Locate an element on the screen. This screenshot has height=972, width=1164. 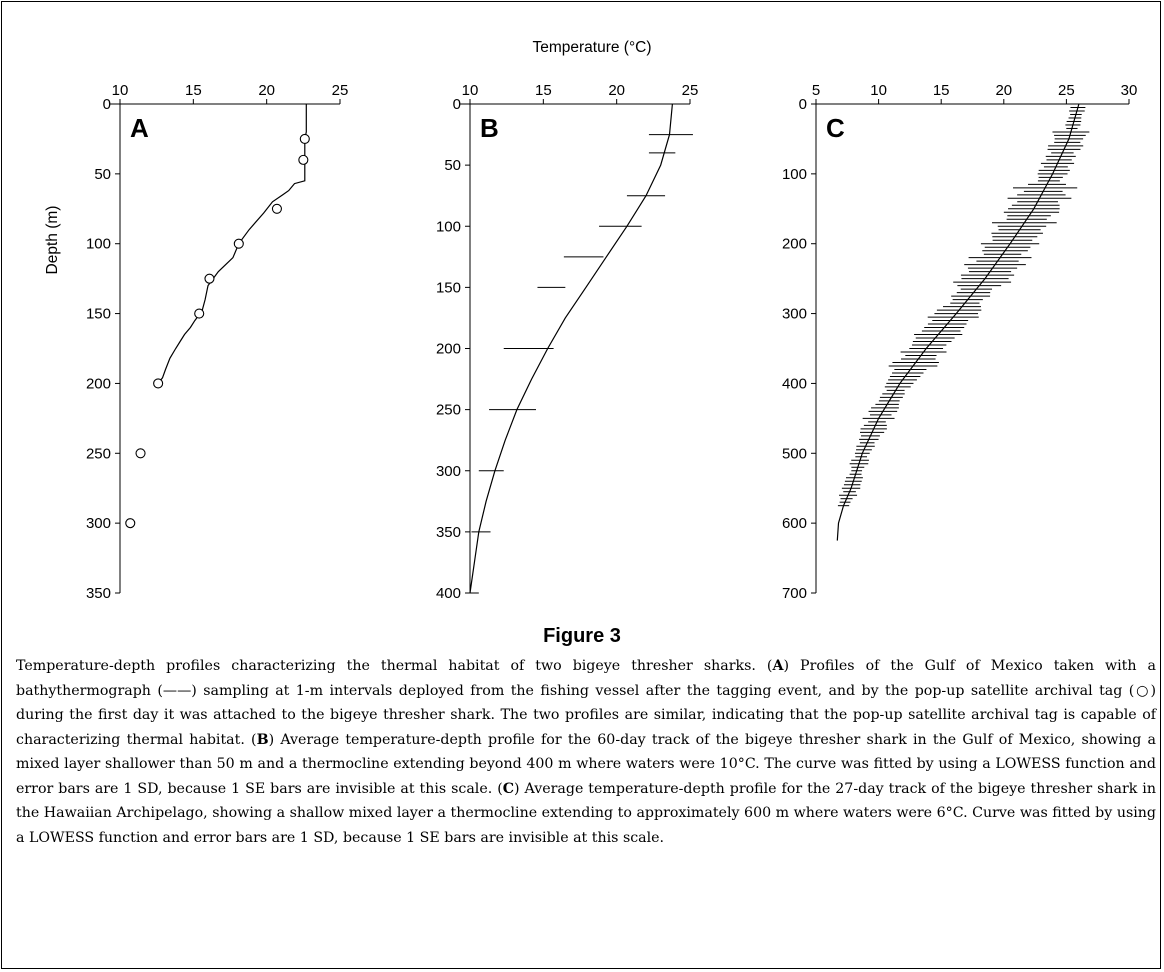
y-tick-label: 600 is located at coordinates (794, 523).